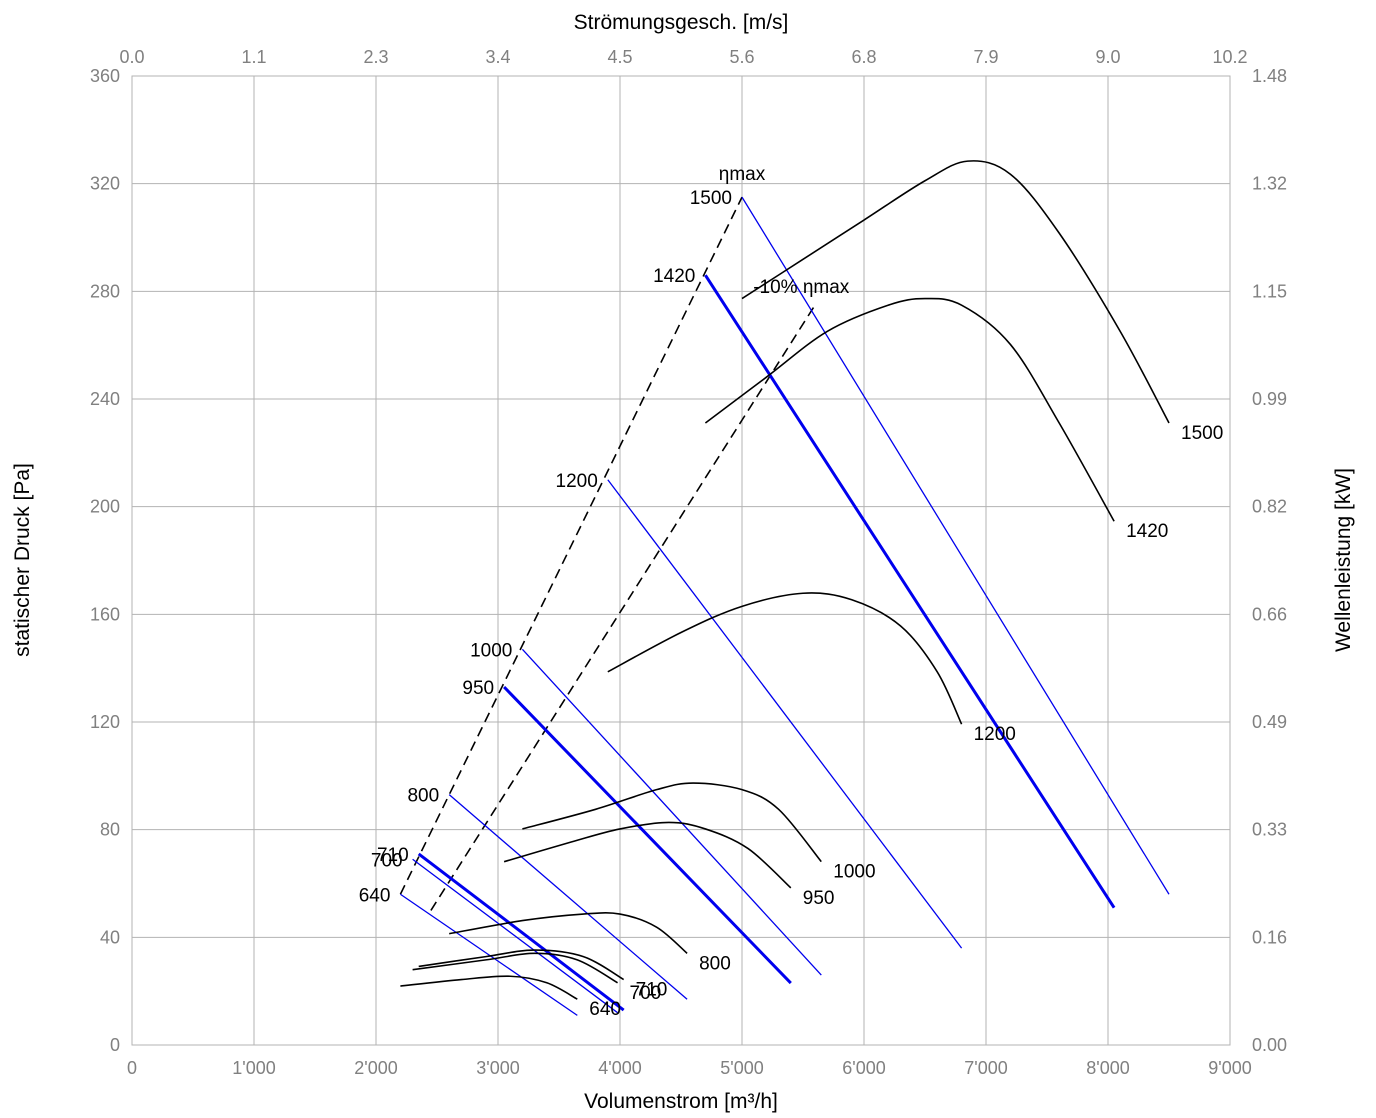 This screenshot has width=1376, height=1118. What do you see at coordinates (1107, 57) in the screenshot?
I see `x2-tick-label: 9.0` at bounding box center [1107, 57].